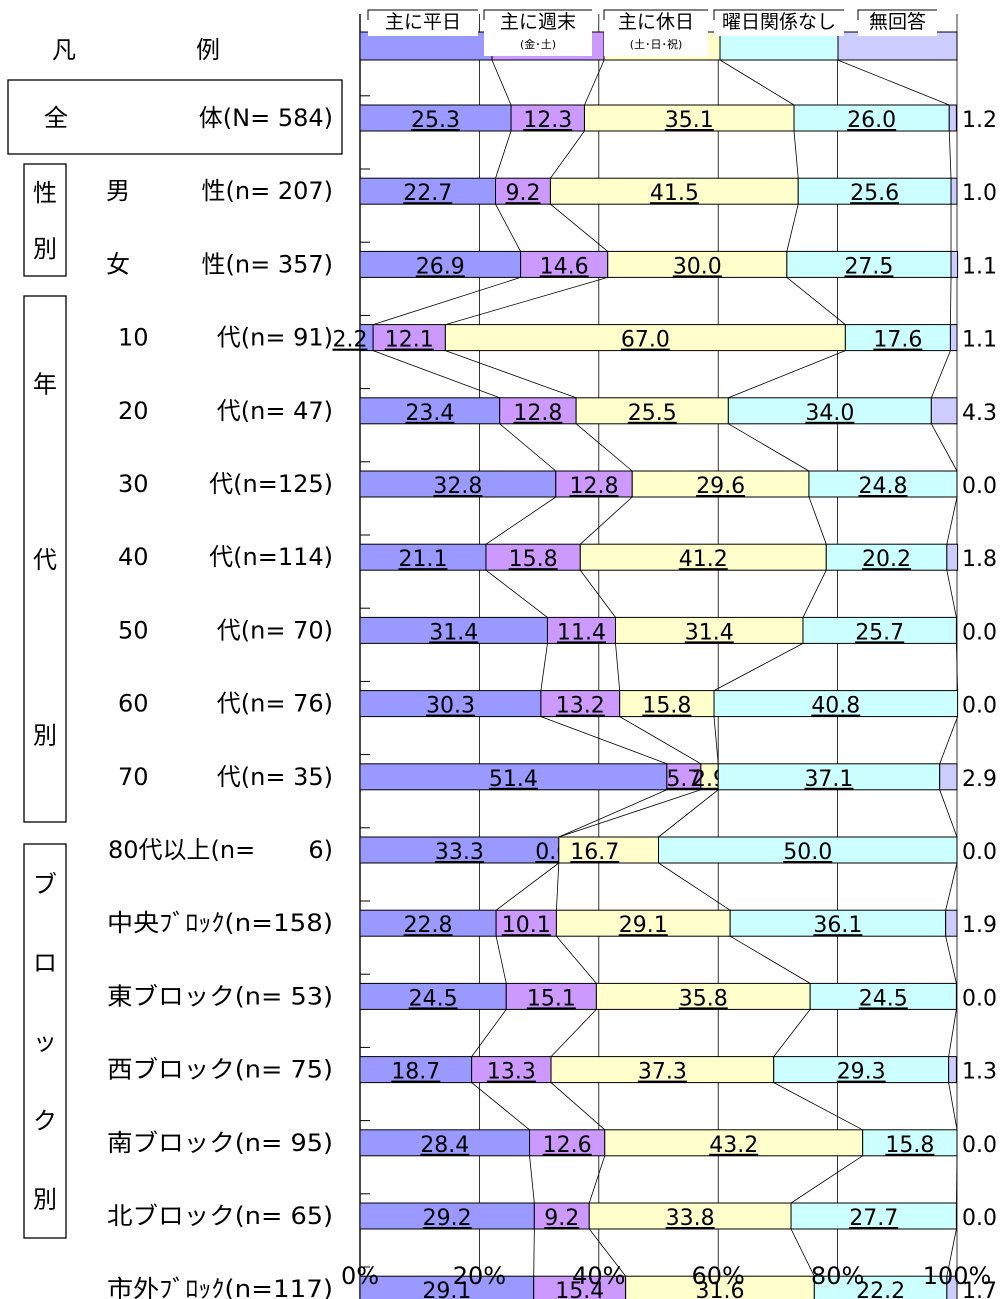  Describe the element at coordinates (979, 120) in the screenshot. I see `bar-label-r0-s4: 1.2` at that location.